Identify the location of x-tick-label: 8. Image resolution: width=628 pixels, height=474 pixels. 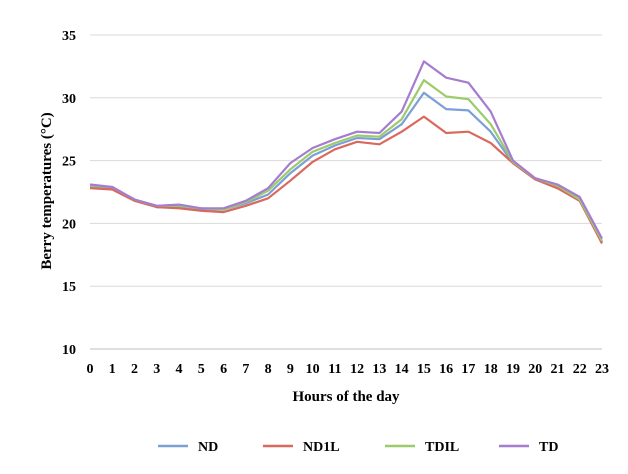
(268, 369).